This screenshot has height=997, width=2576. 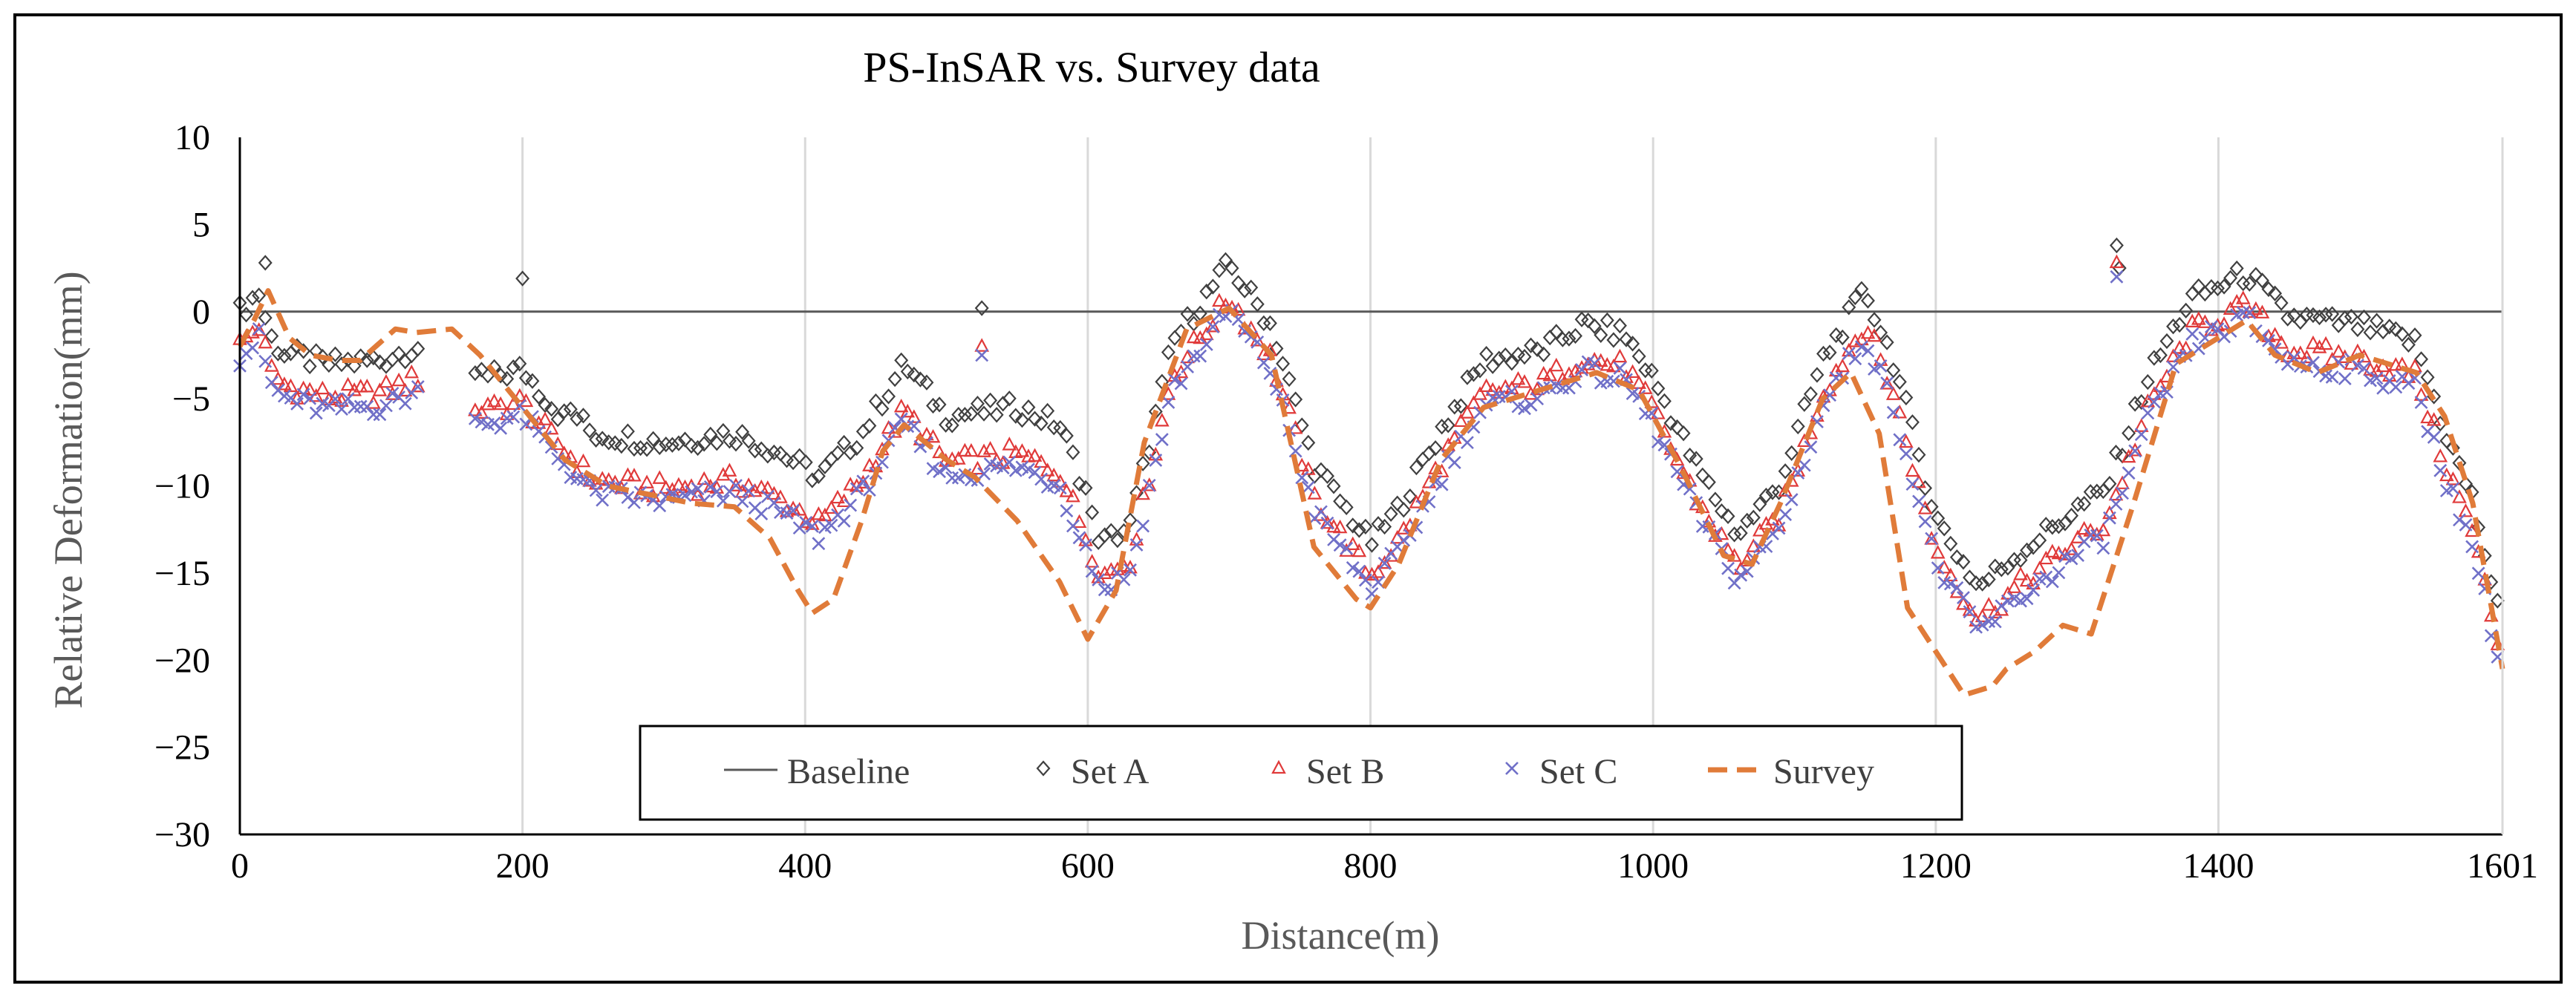 I want to click on x-tick-label: 1000, so click(x=1653, y=866).